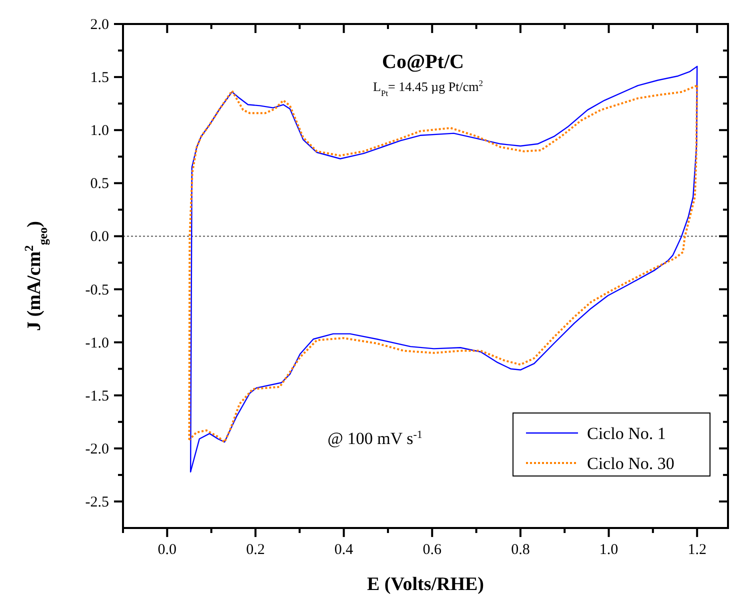 This screenshot has width=731, height=603. I want to click on y-tick-label: -2.0, so click(97, 449).